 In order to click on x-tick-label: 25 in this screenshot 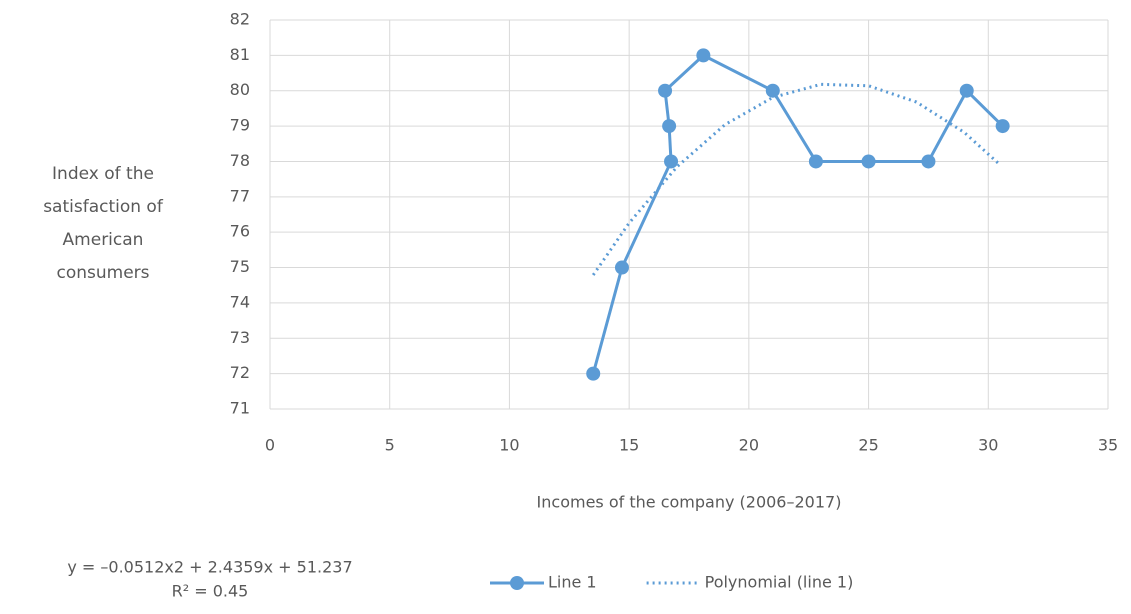, I will do `click(868, 445)`.